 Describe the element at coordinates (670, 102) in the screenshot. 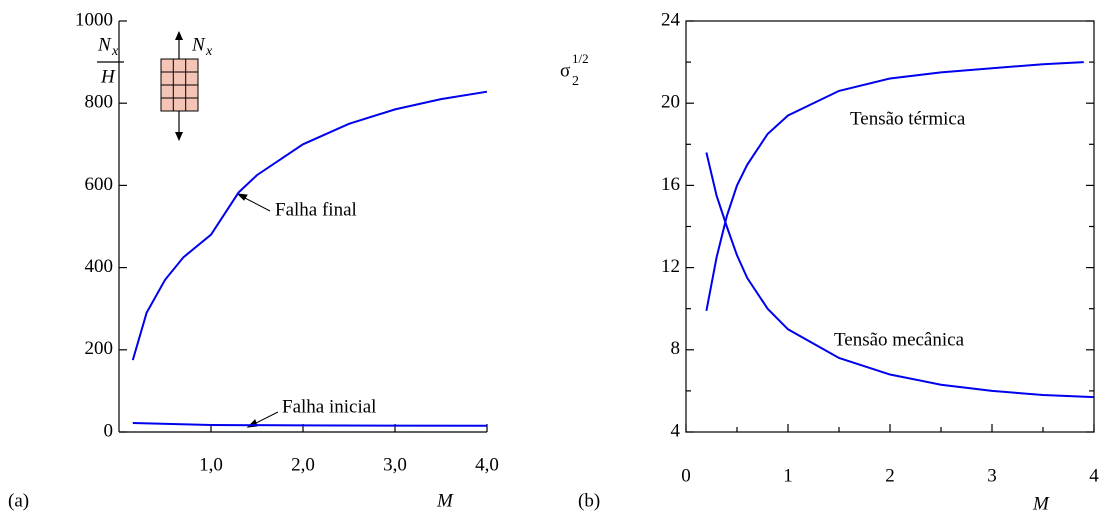

I see `y-tick-label: 20` at that location.